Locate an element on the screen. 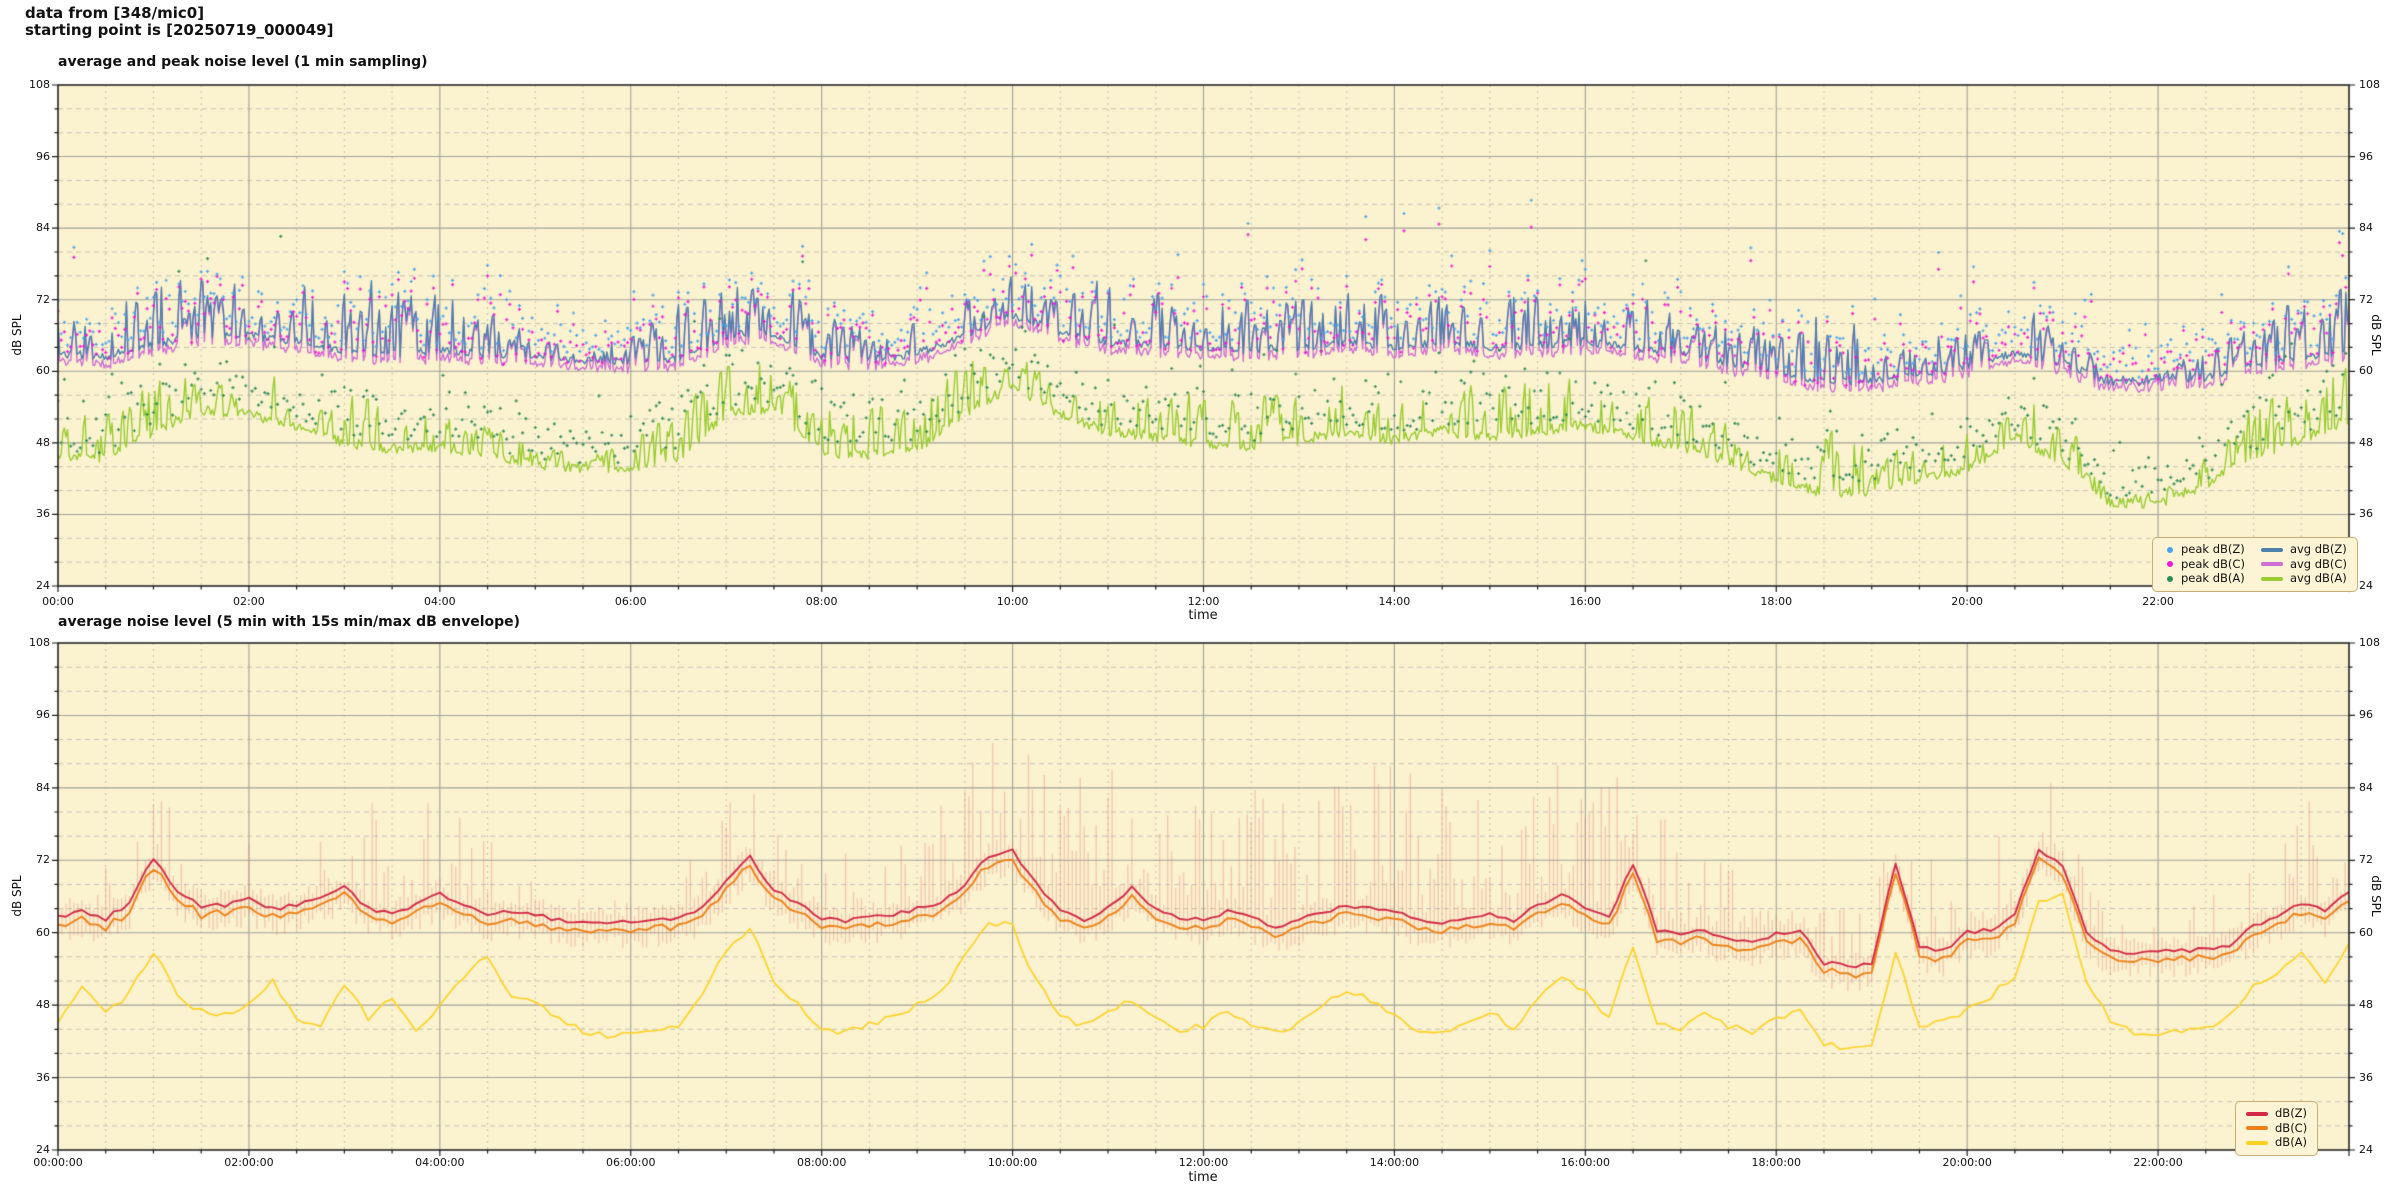  x-tick-label: 18:00:00 is located at coordinates (1776, 1162).